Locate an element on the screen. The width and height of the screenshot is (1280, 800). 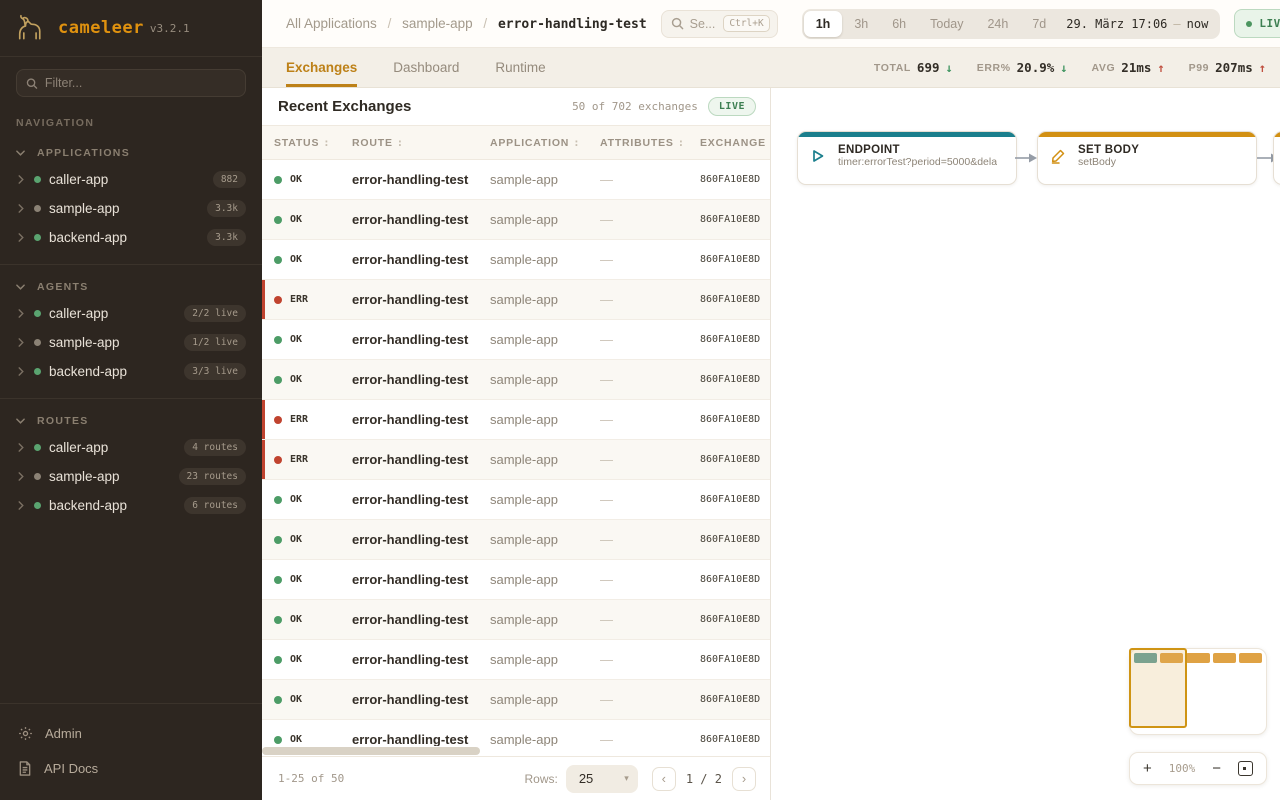
column-header: EXCHANGE: is located at coordinates (735, 143).